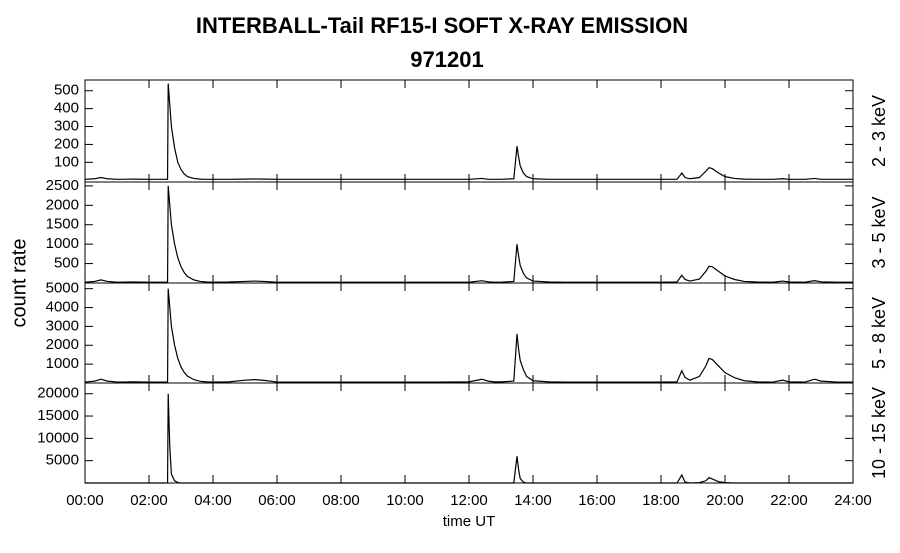  I want to click on x-tick-label: 10:00, so click(405, 500).